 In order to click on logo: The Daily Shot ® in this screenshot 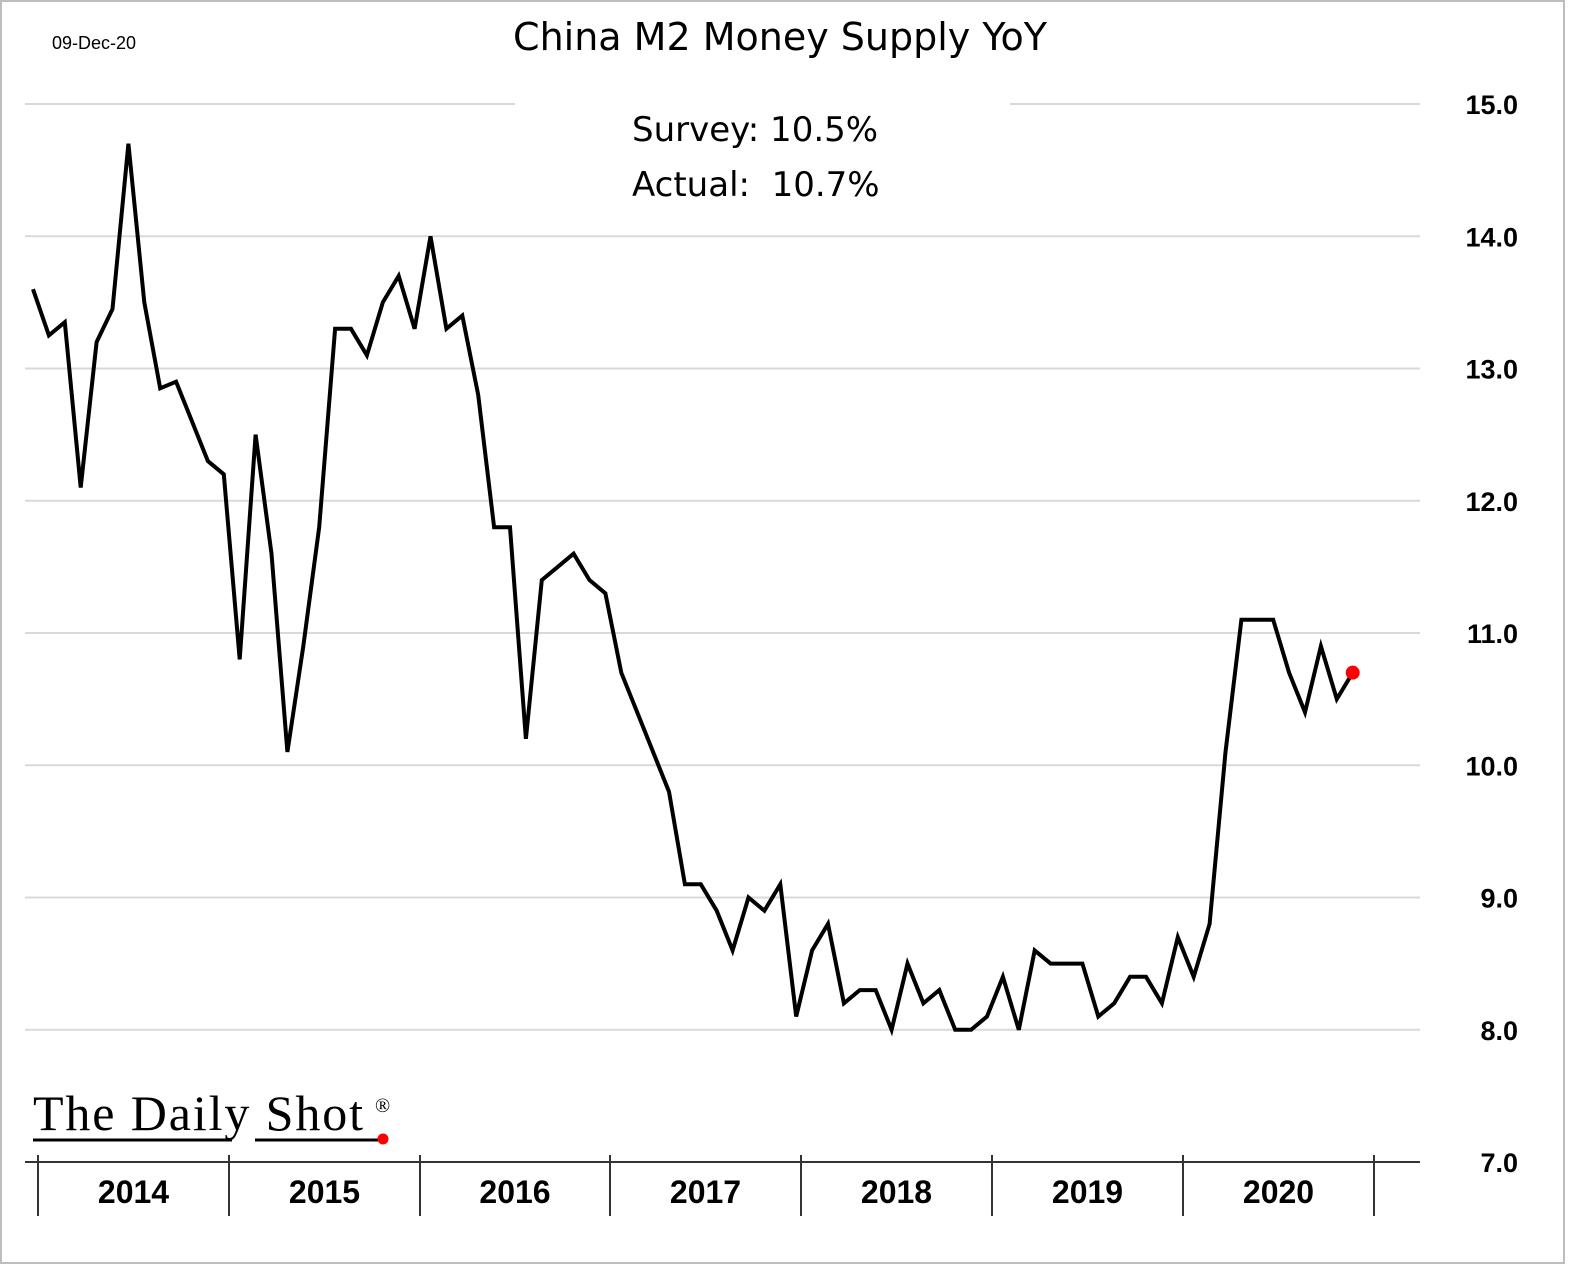, I will do `click(211, 1115)`.